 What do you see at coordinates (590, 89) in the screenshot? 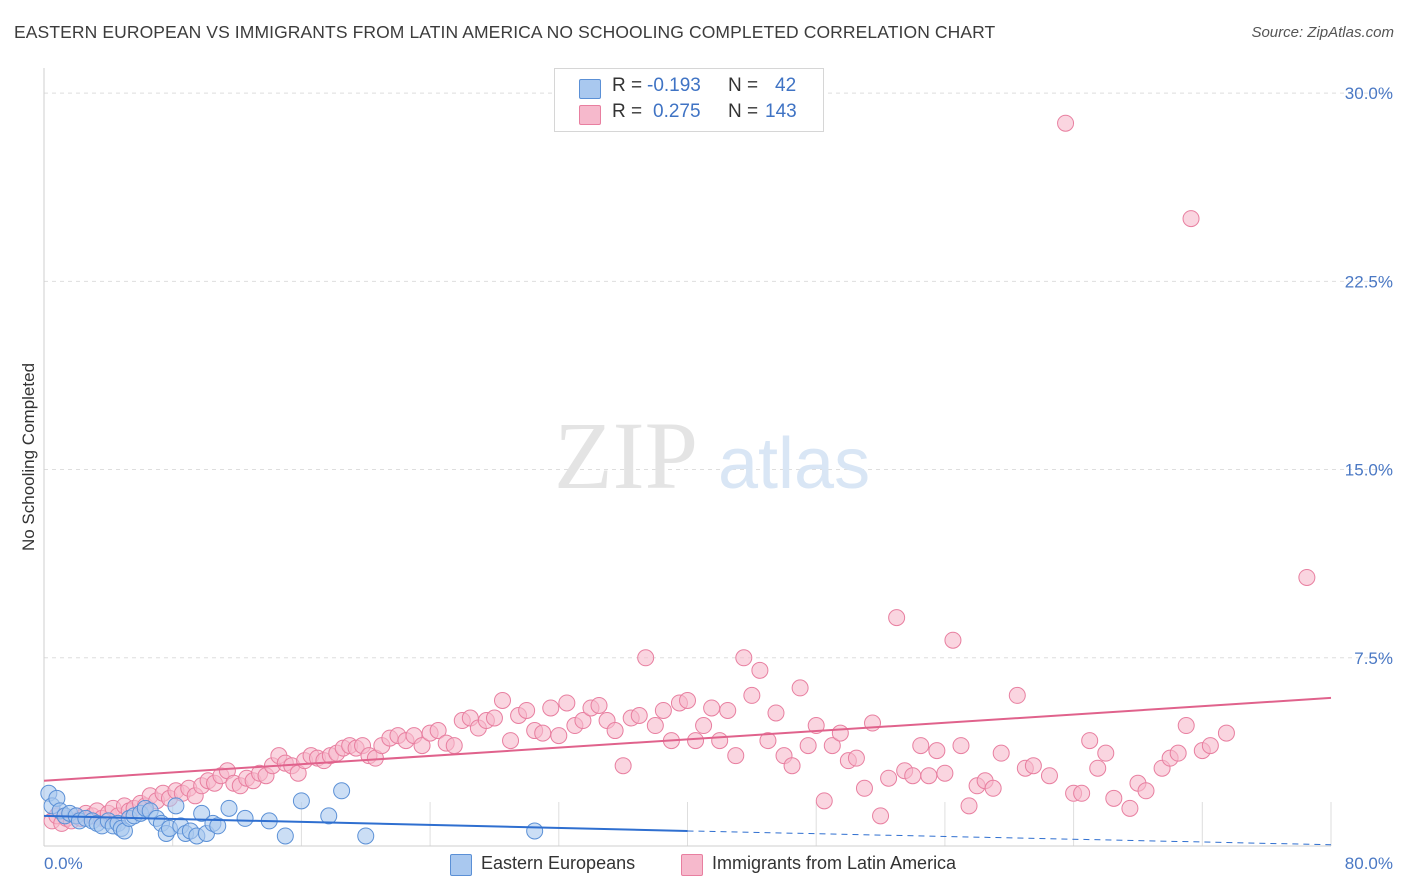
I see `legend-swatch-blue` at bounding box center [590, 89].